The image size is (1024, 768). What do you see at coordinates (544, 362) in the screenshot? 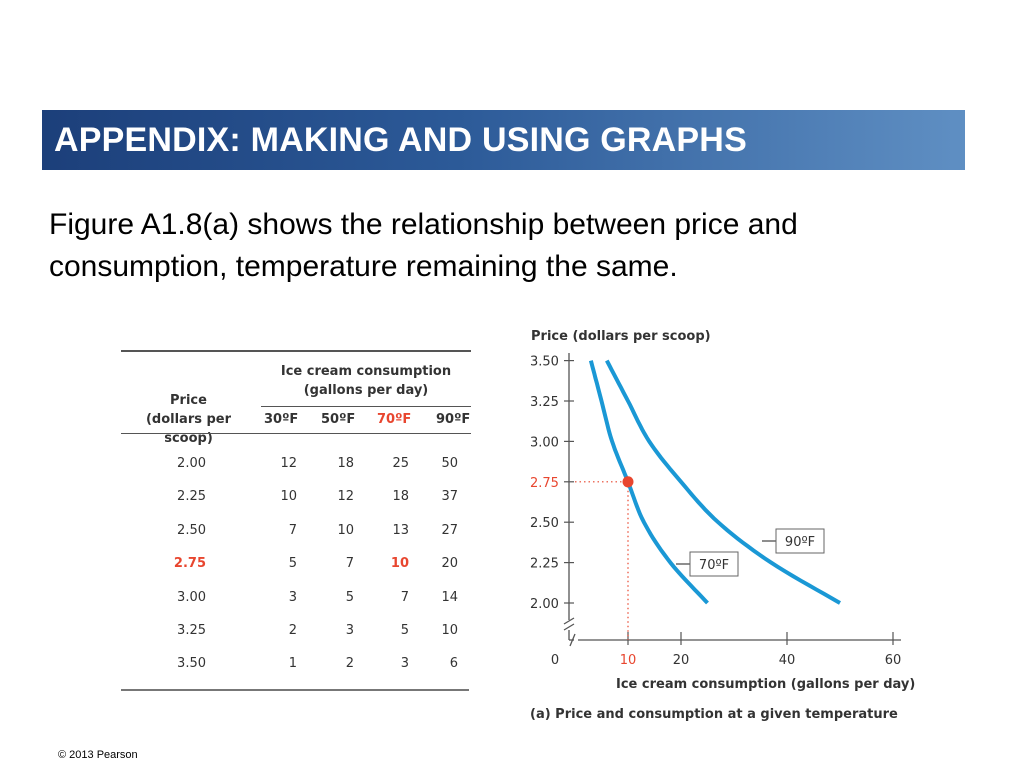
I see `y-tick-label: 3.50` at bounding box center [544, 362].